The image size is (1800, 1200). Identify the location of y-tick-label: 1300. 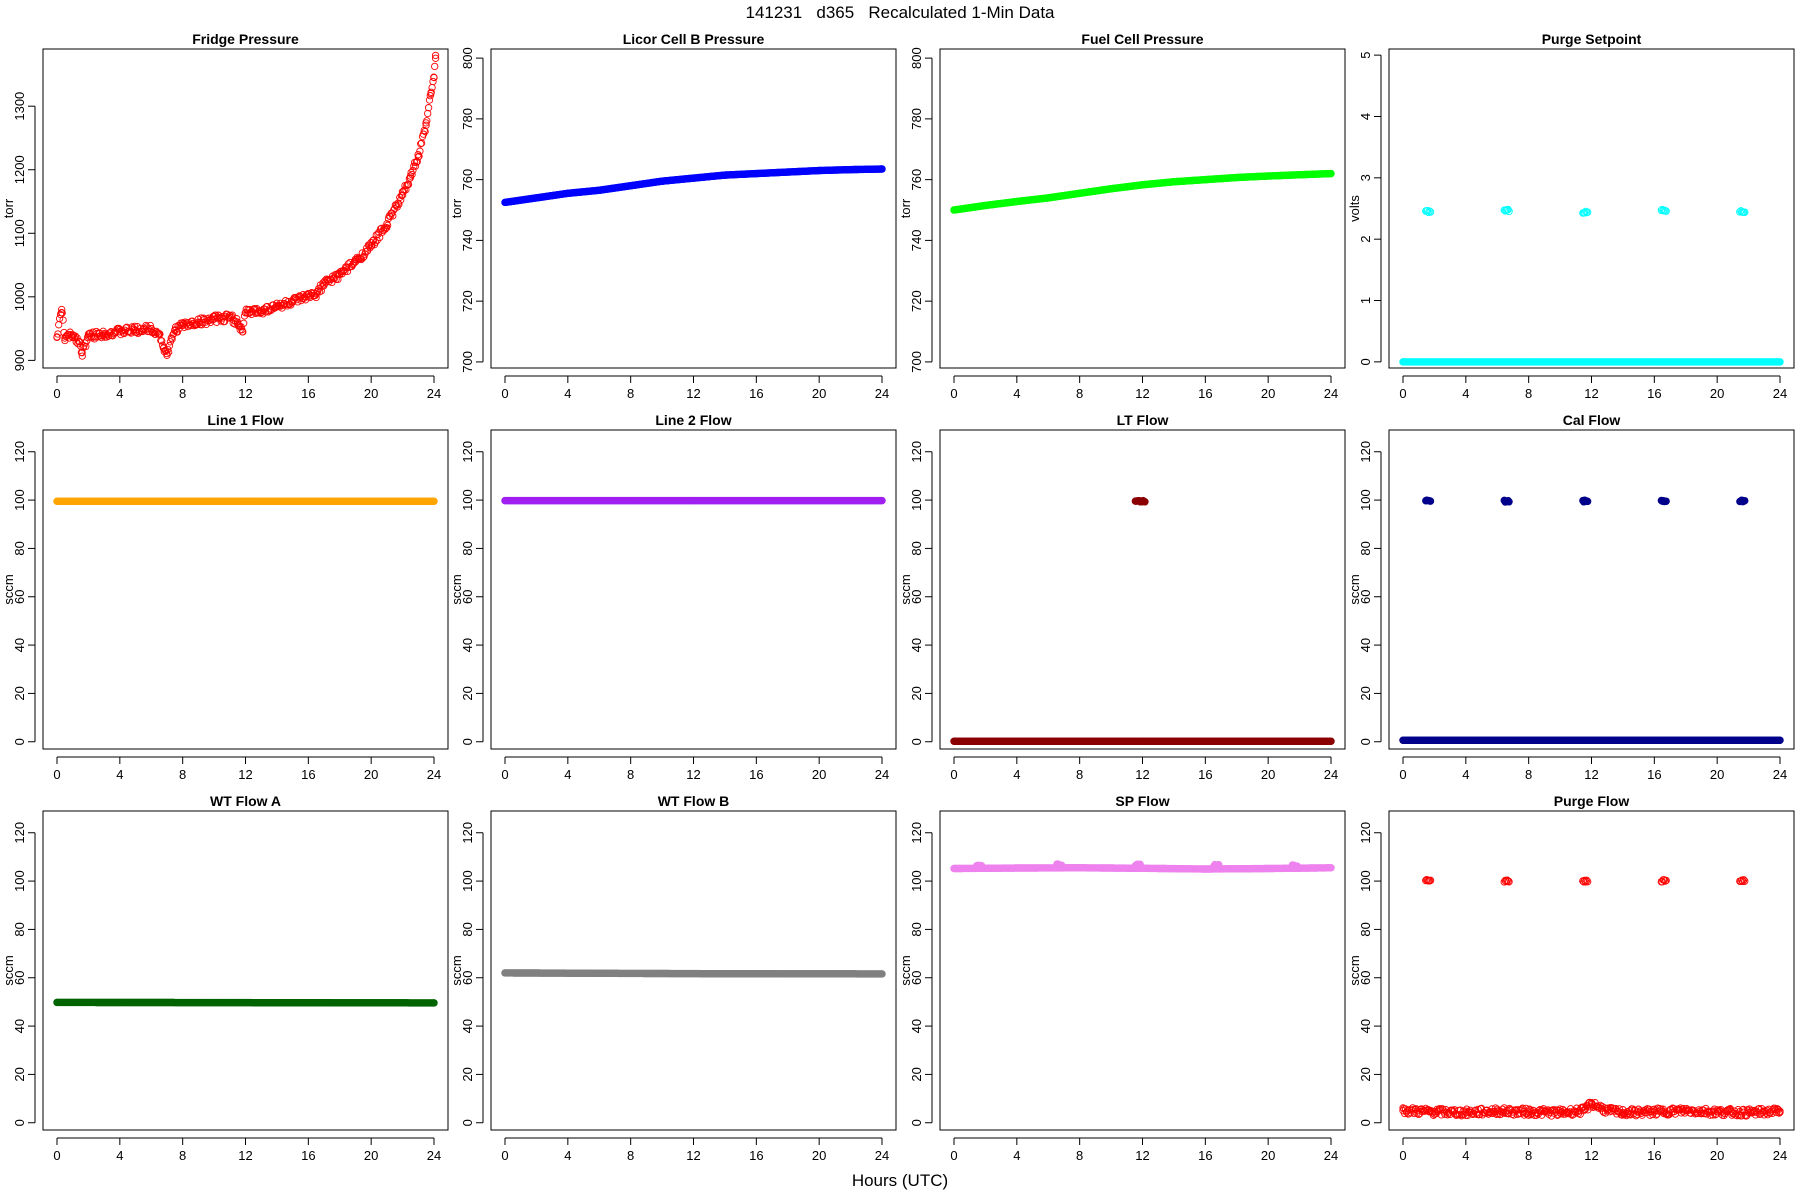
(19, 106).